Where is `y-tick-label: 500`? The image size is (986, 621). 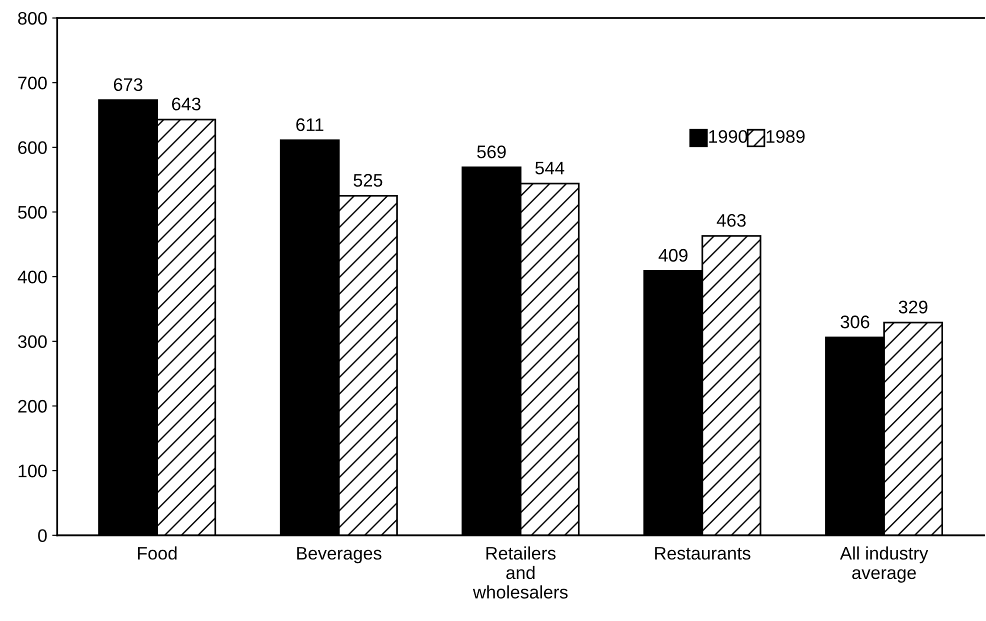 y-tick-label: 500 is located at coordinates (32, 212).